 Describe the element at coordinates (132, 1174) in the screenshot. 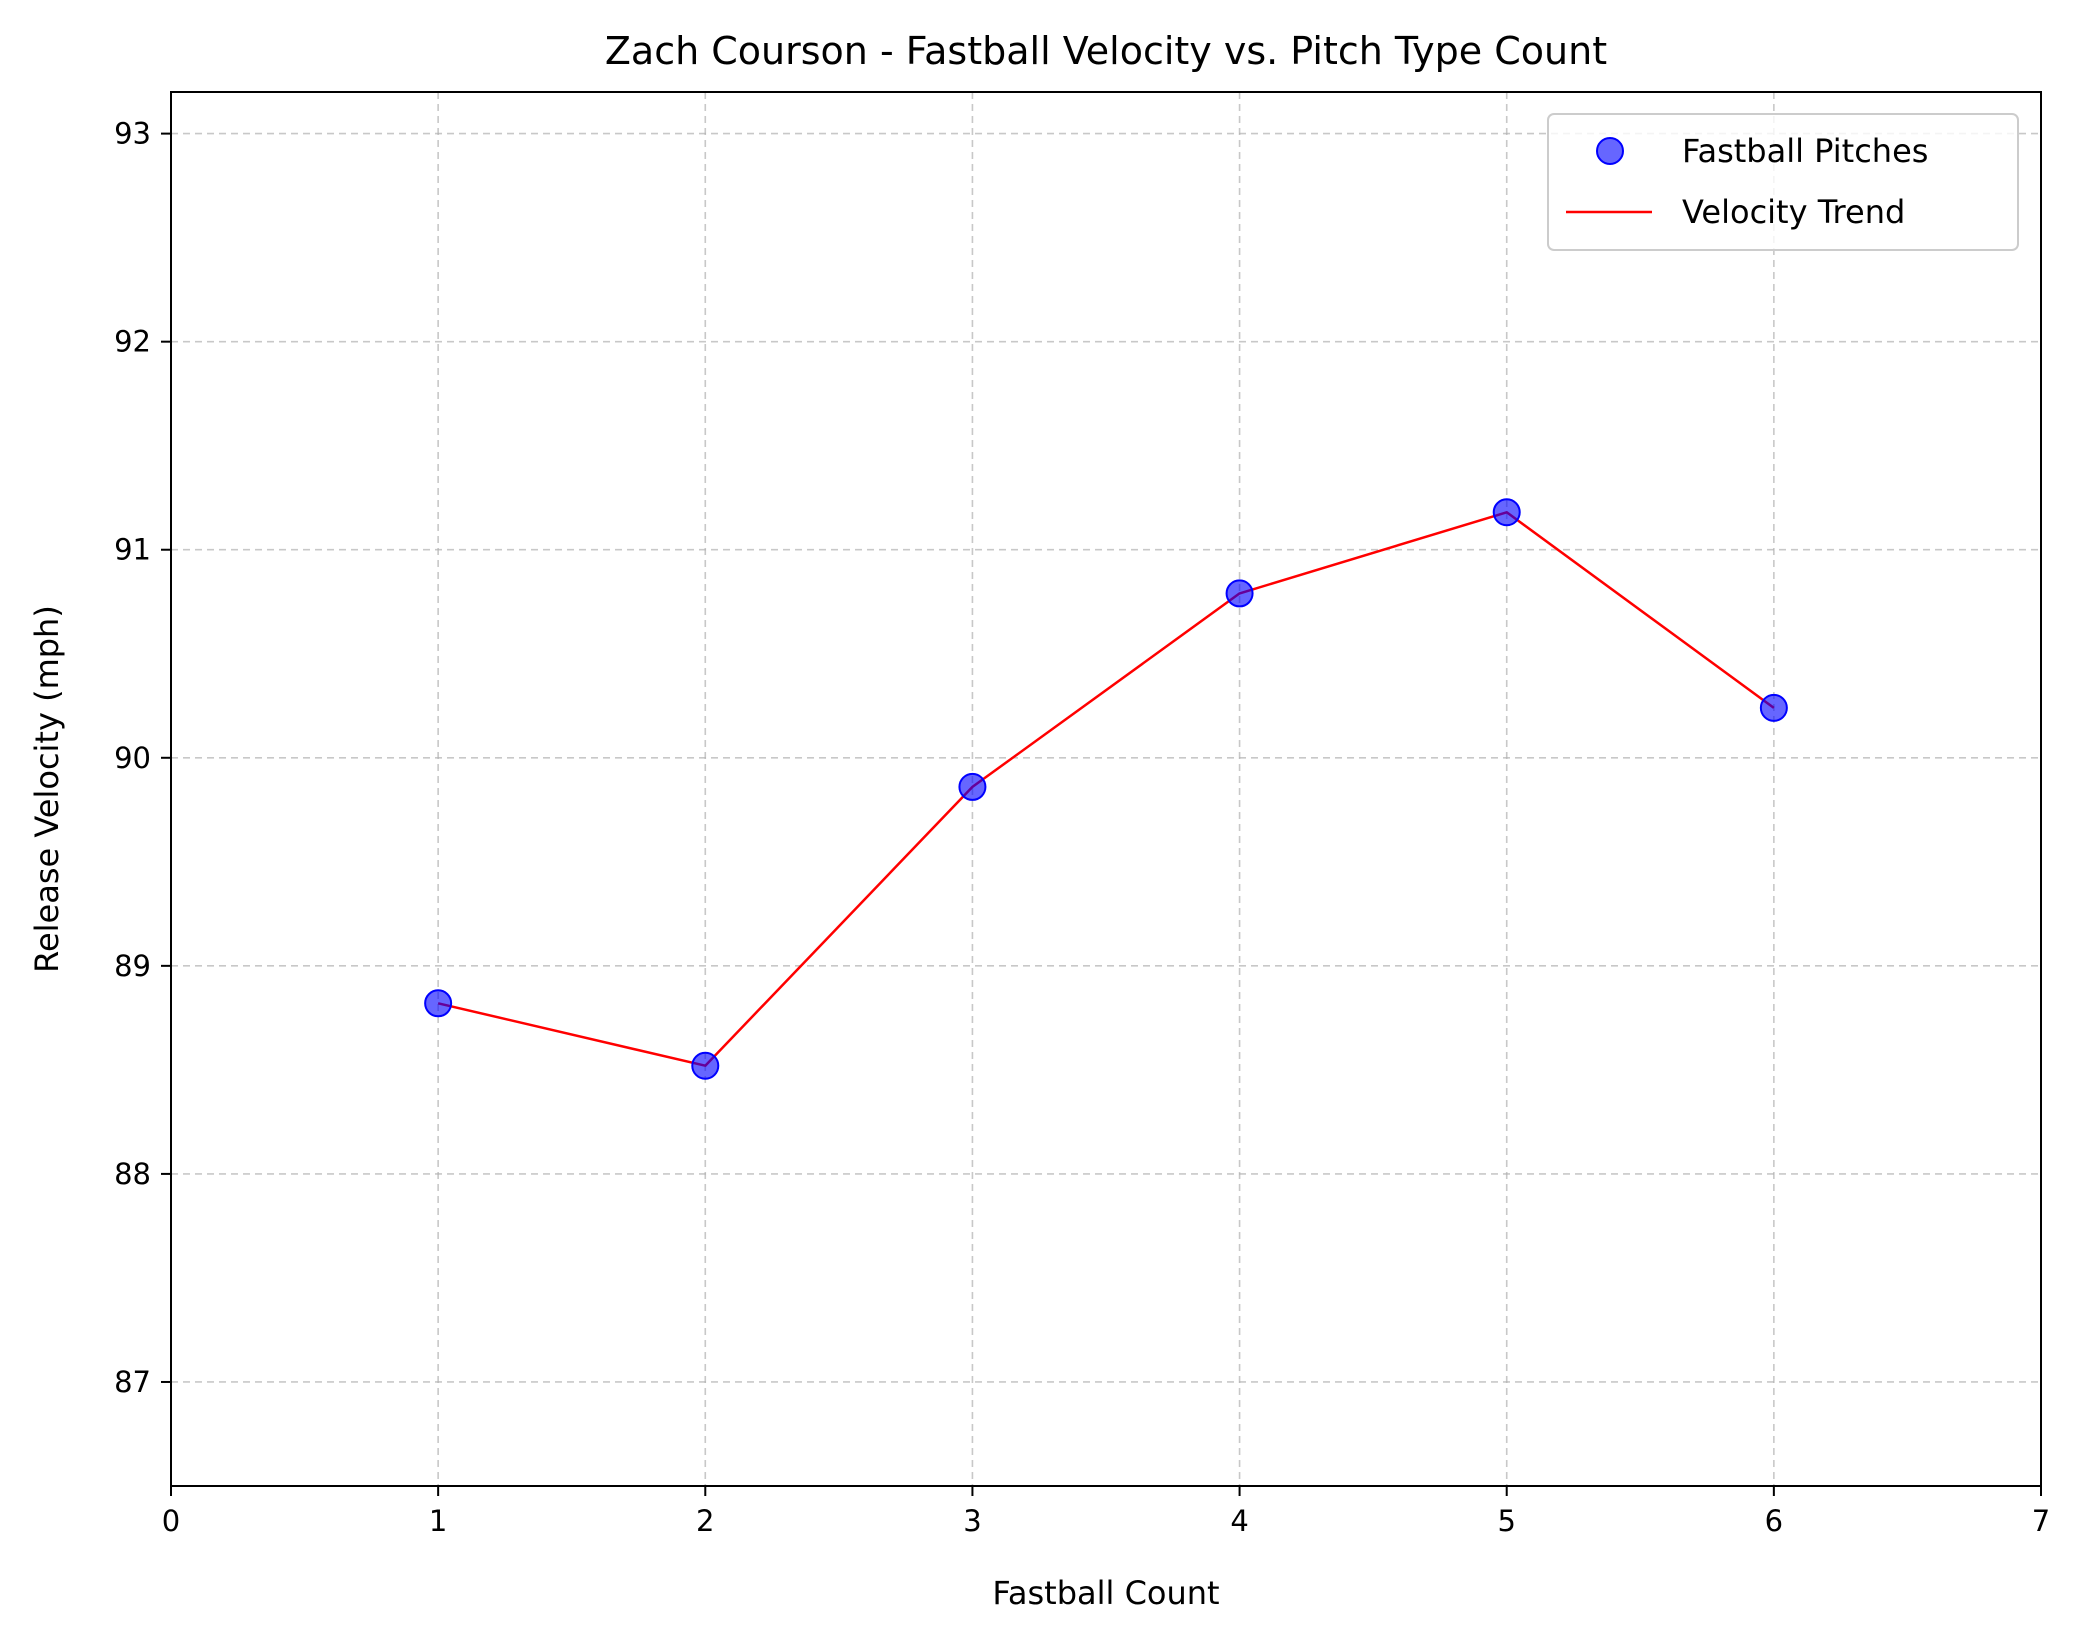

I see `y-tick-label-88: 88` at that location.